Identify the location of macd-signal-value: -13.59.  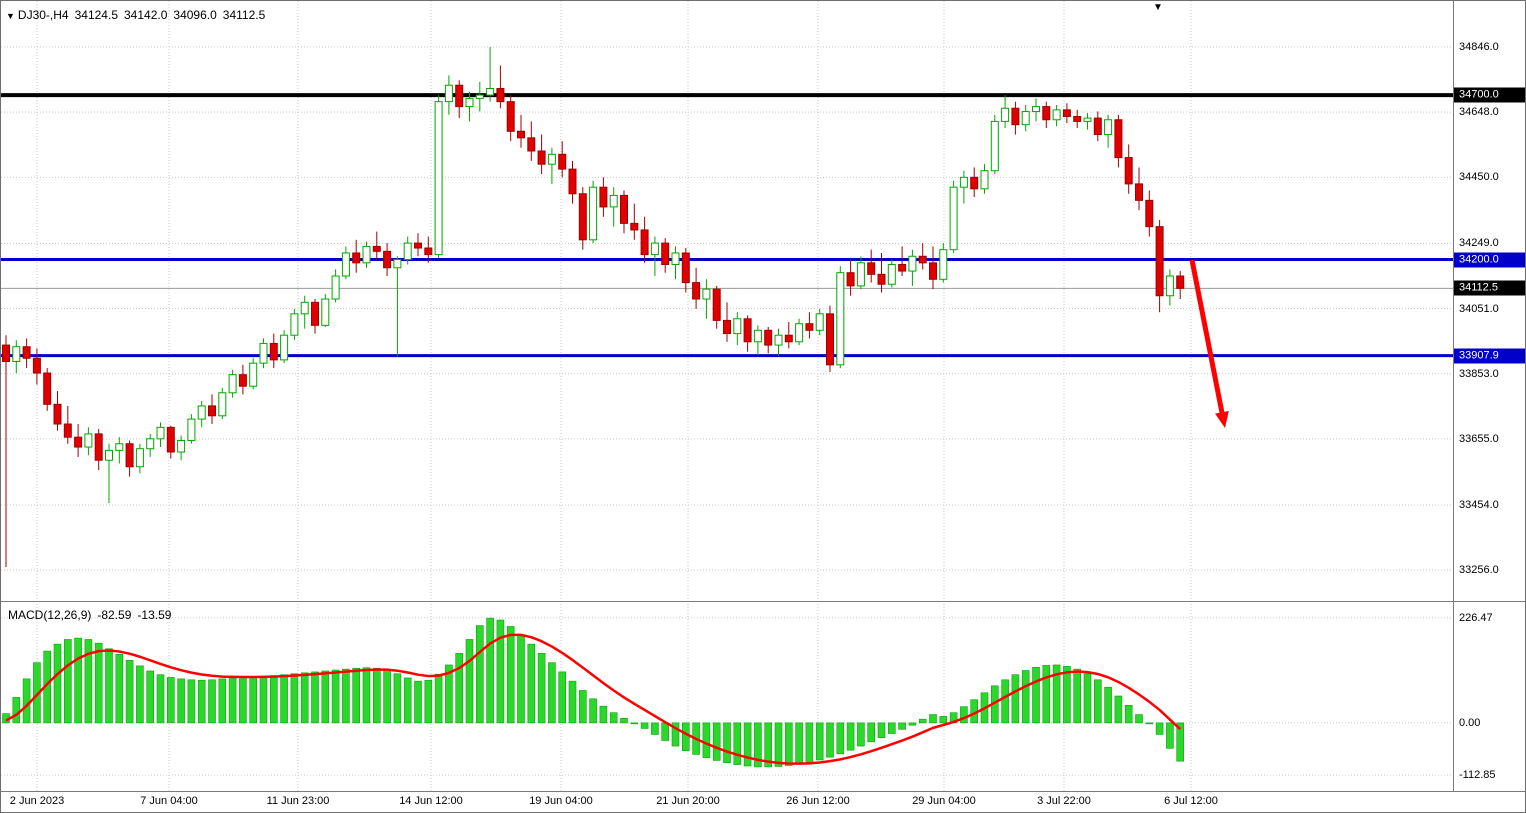
(154, 615).